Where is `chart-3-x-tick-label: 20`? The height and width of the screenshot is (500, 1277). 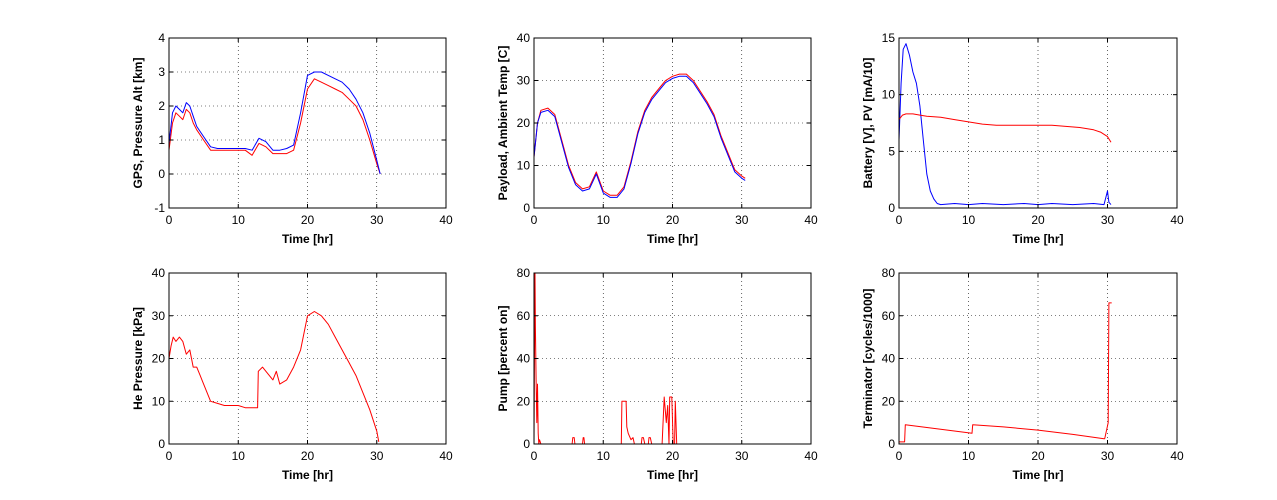
chart-3-x-tick-label: 20 is located at coordinates (1038, 220).